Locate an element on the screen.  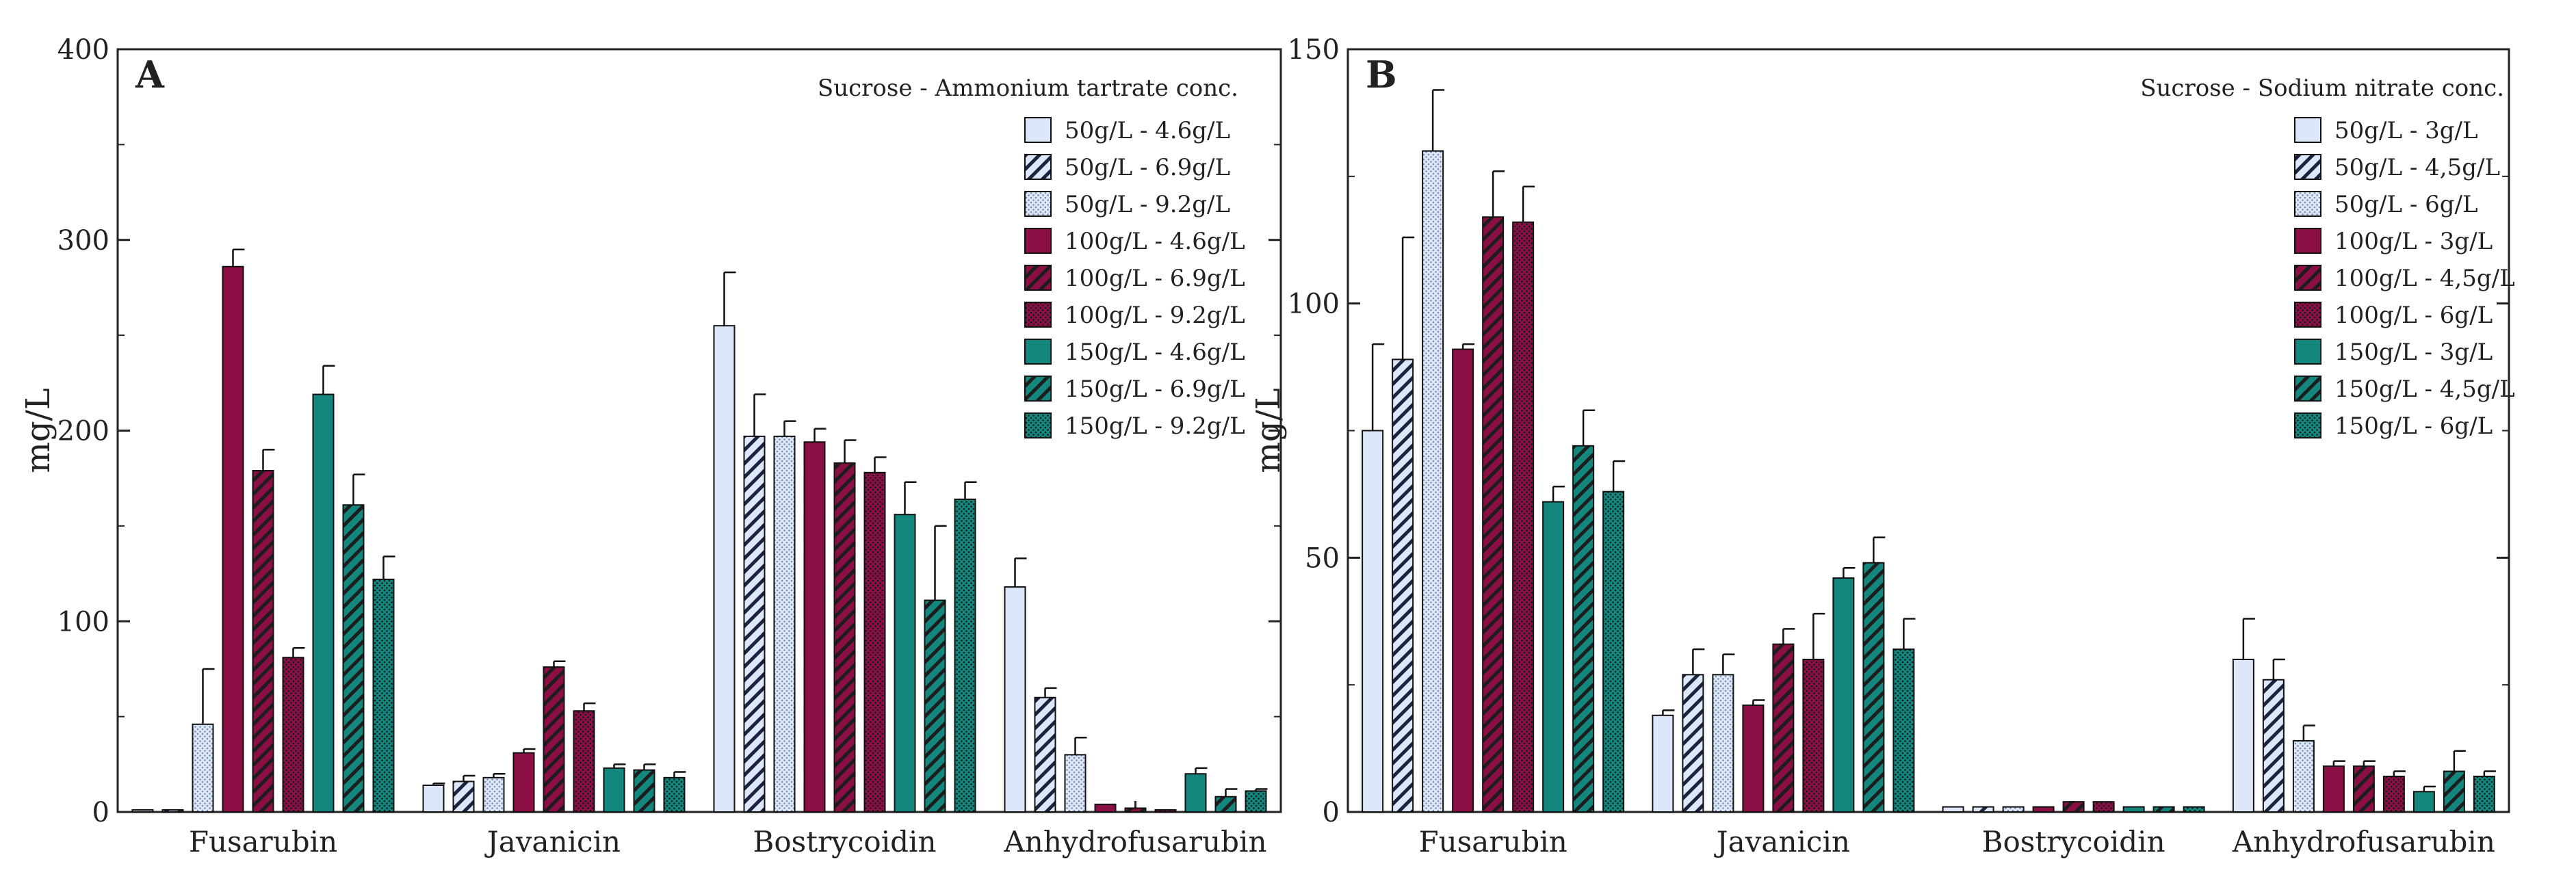
b-legend-entry: 150g/L - 4,5g/L is located at coordinates (2424, 389).